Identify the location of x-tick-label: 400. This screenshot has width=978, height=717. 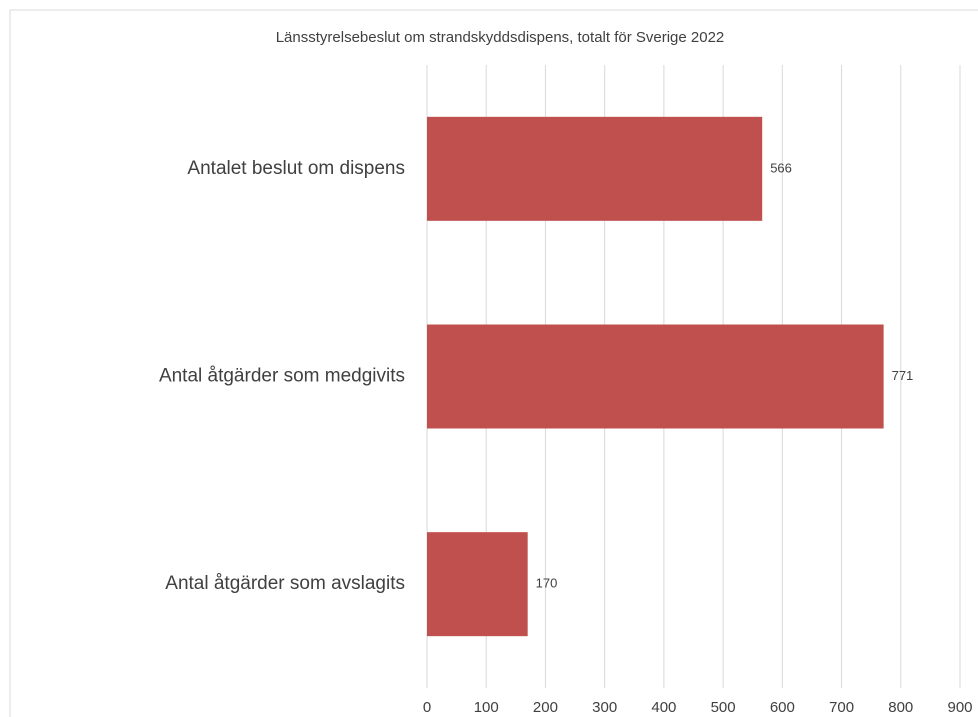
(663, 707).